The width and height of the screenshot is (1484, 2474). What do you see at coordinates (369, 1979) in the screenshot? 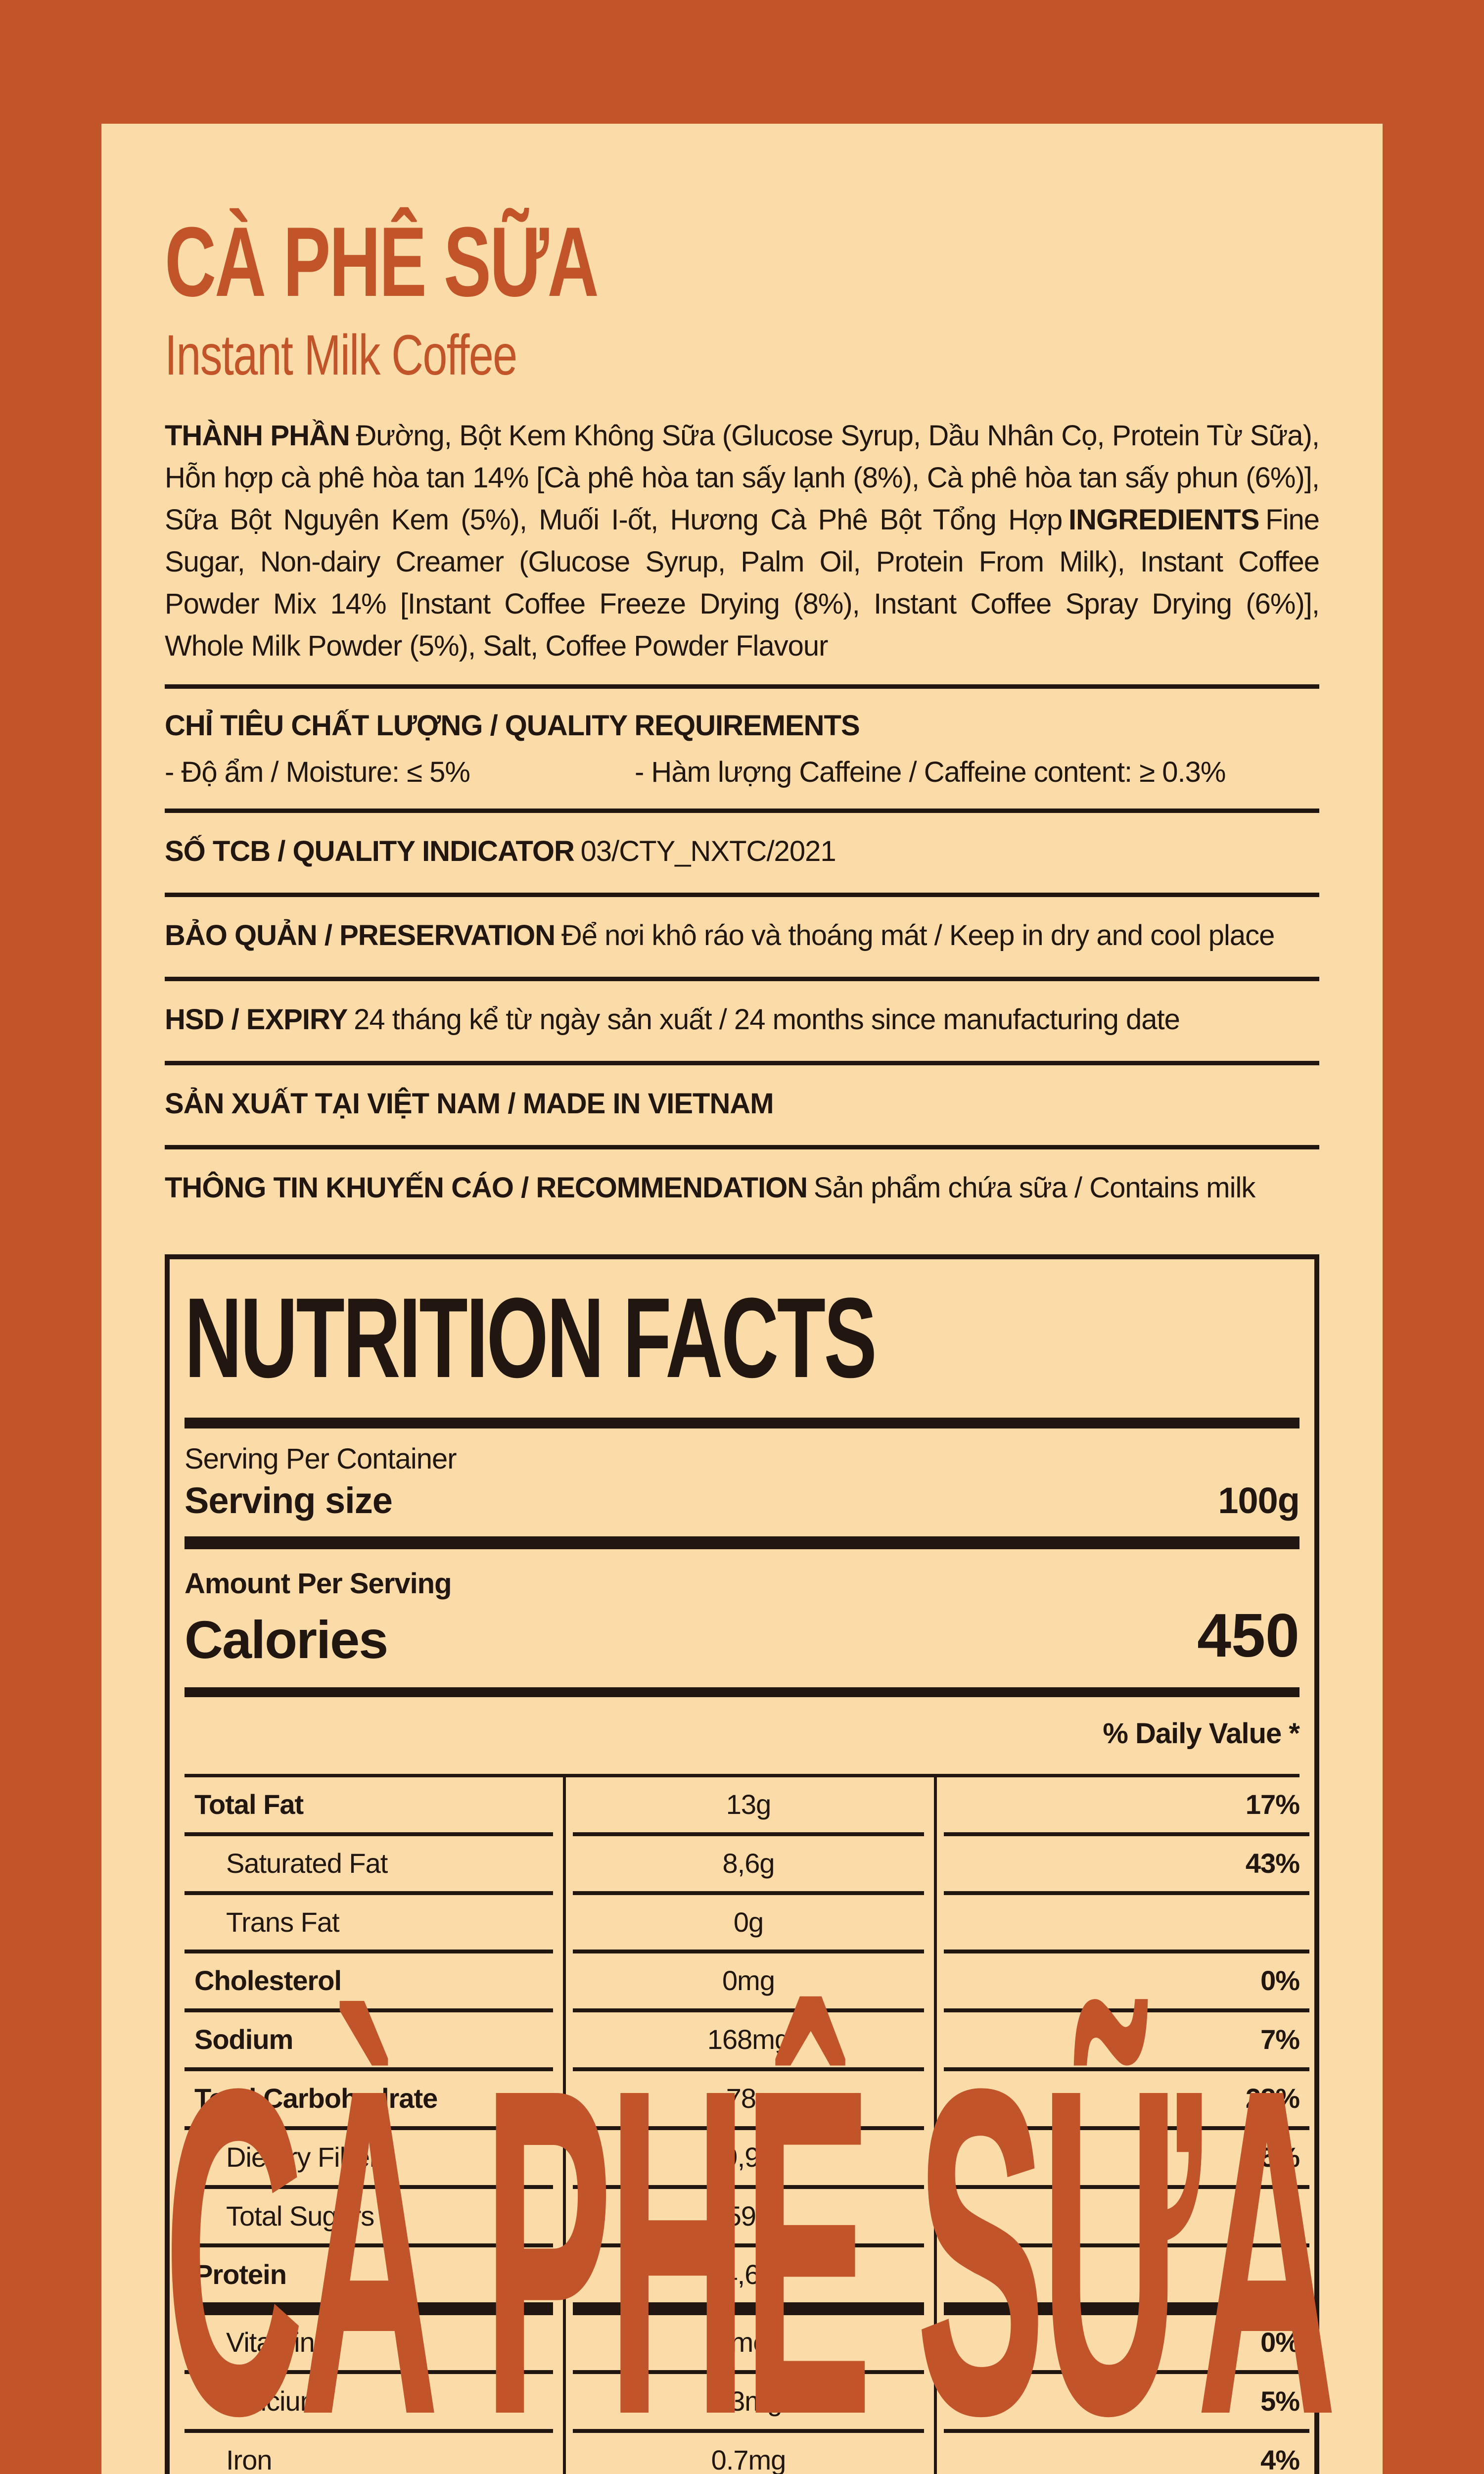
I see `nutrient-name: Cholesterol` at bounding box center [369, 1979].